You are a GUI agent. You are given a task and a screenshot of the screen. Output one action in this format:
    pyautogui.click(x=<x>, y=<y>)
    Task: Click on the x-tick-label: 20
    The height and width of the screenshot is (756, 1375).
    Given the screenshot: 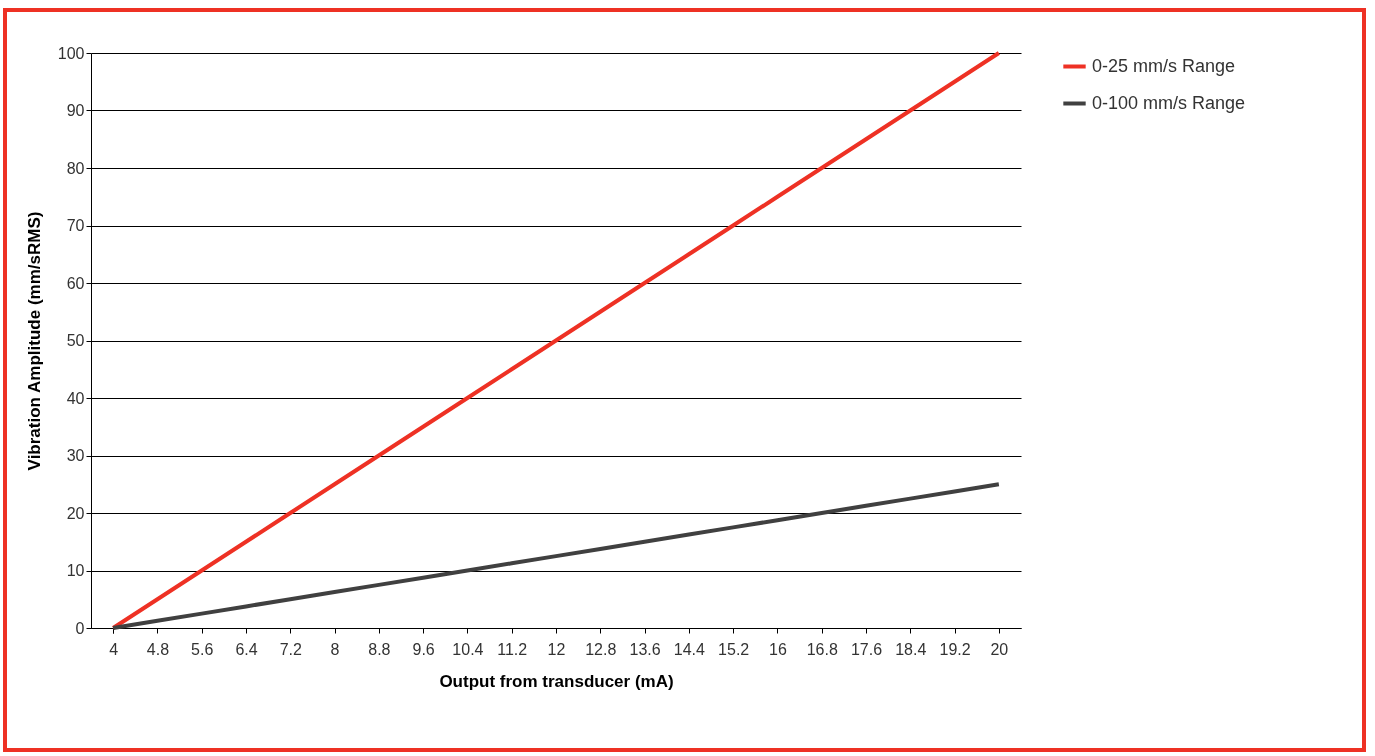 What is the action you would take?
    pyautogui.click(x=999, y=649)
    